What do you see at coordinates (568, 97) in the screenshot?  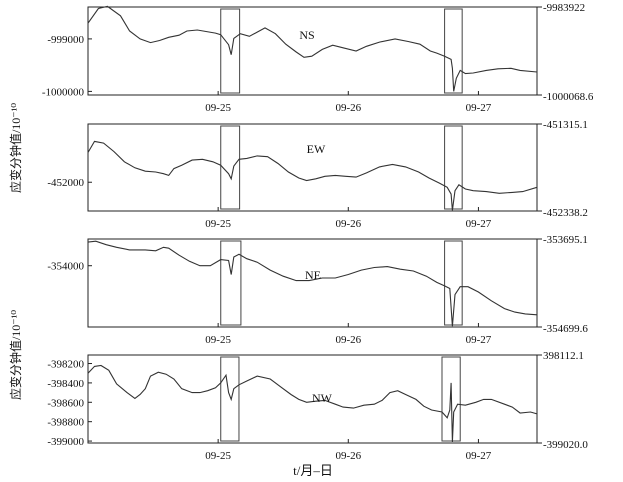 I see `y-right-label-bottom: -1000068.6` at bounding box center [568, 97].